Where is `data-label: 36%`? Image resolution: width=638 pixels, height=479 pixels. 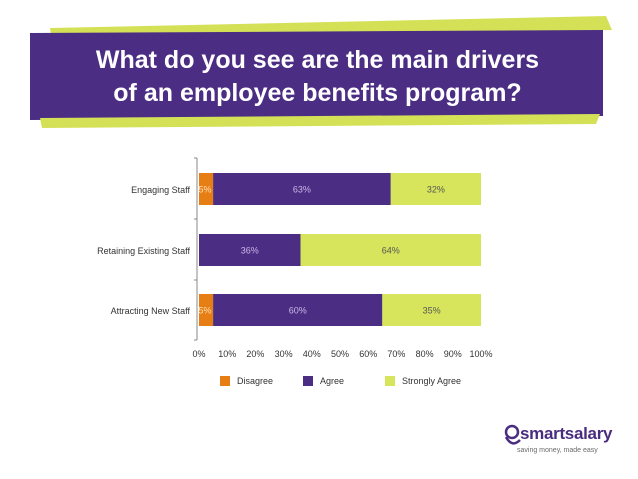
data-label: 36% is located at coordinates (250, 251).